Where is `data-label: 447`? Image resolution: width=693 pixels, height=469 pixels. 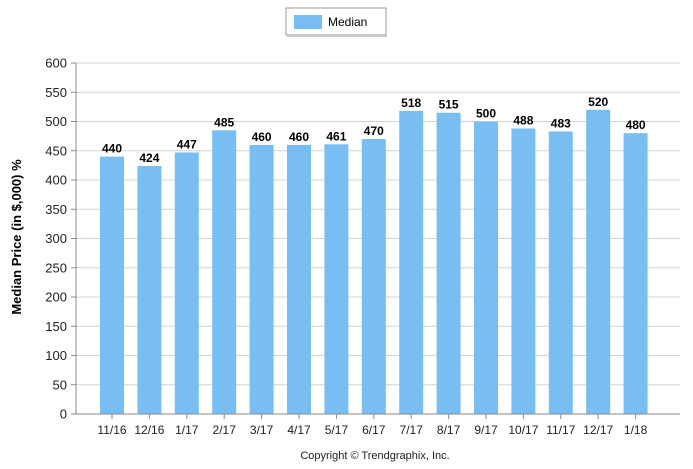
data-label: 447 is located at coordinates (187, 145).